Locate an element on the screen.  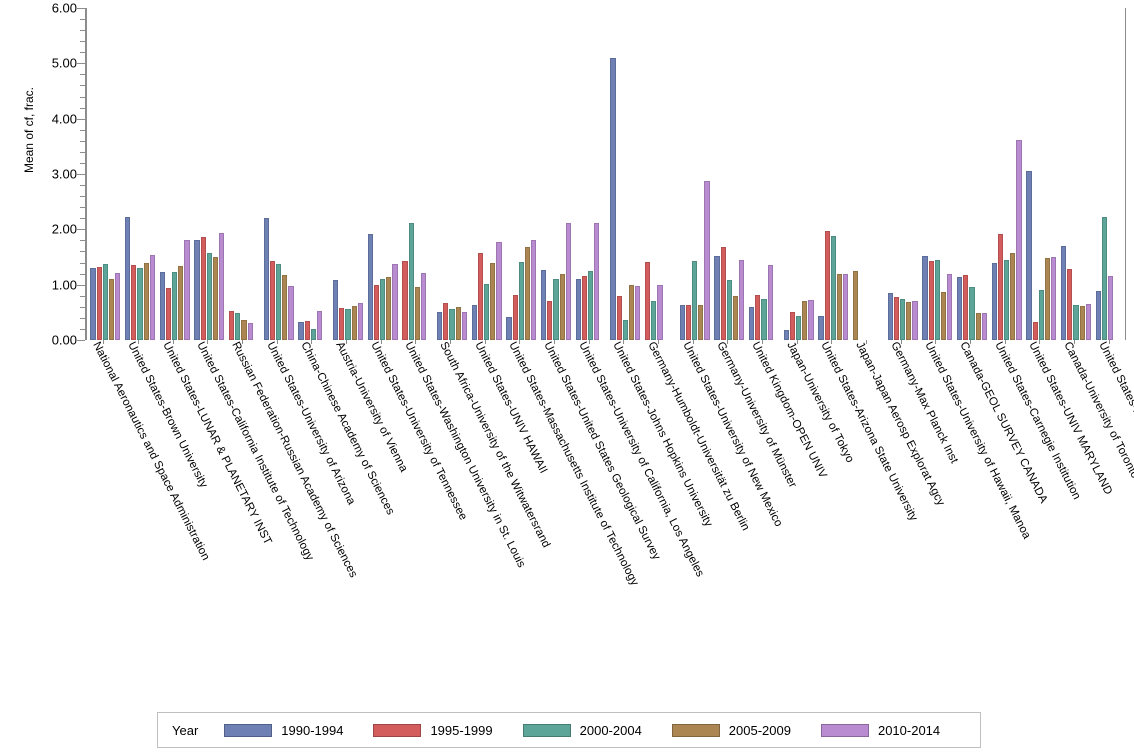
legend-label: 2000-2004 is located at coordinates (610, 730).